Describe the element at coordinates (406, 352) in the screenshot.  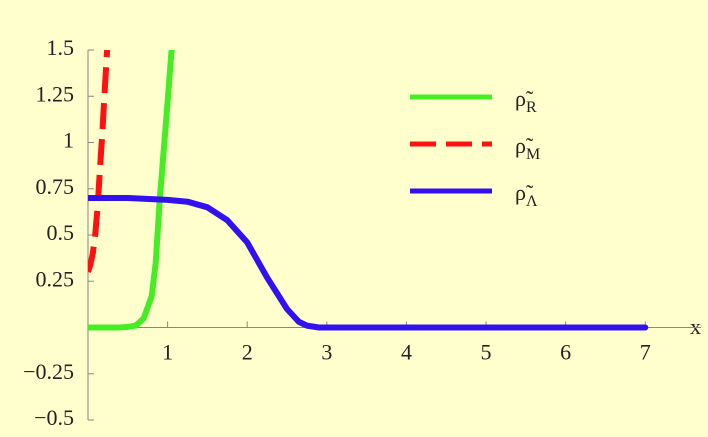
I see `x-tick-label: 4` at that location.